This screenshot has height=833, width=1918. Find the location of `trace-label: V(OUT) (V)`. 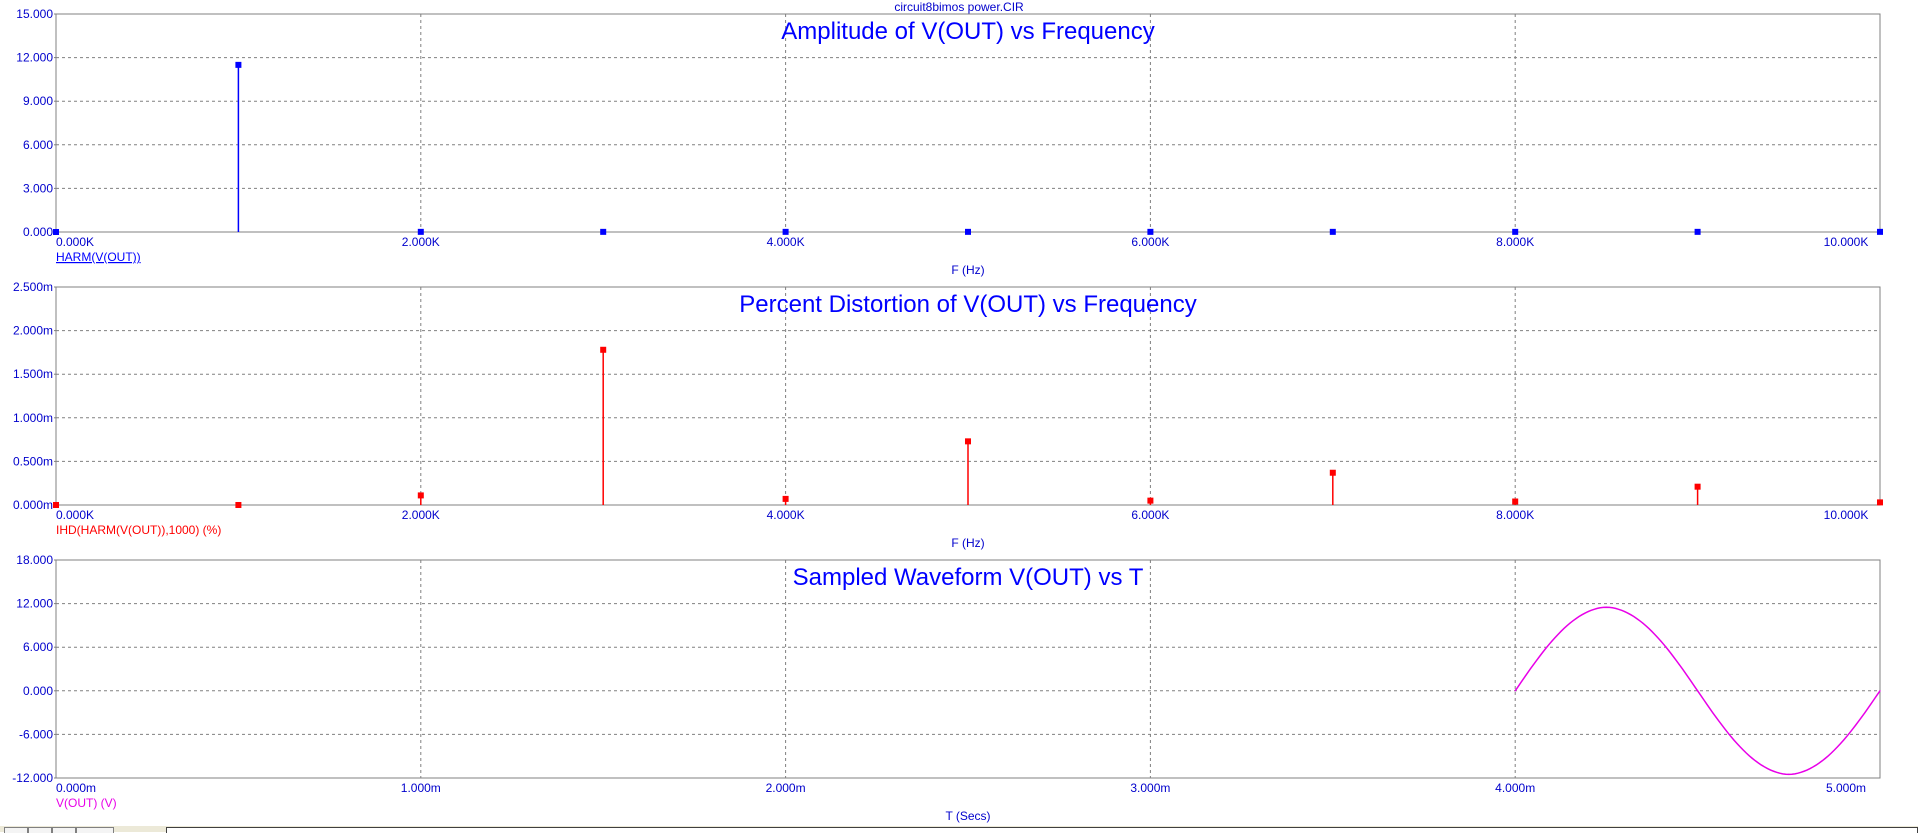

trace-label: V(OUT) (V) is located at coordinates (86, 803).